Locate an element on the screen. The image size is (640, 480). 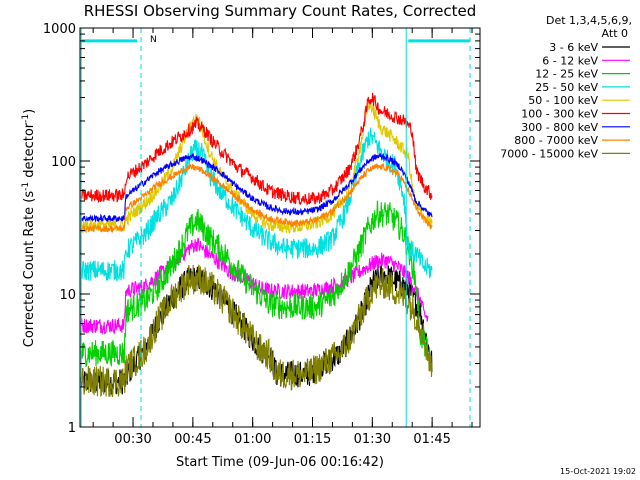
x-tick-label: 01:45 is located at coordinates (431, 439).